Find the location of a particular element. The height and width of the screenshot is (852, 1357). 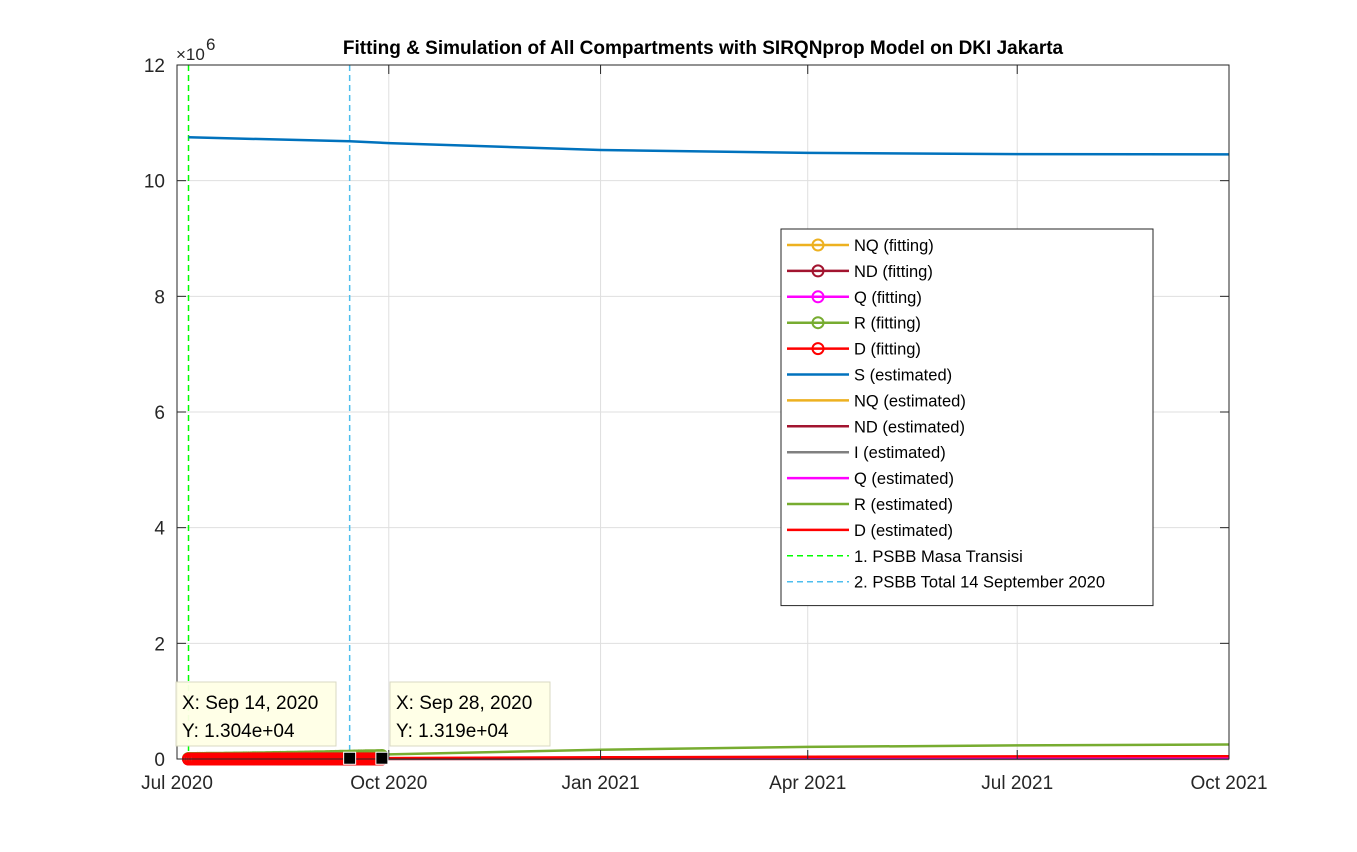

x-tick-label: Jan 2021 is located at coordinates (600, 783).